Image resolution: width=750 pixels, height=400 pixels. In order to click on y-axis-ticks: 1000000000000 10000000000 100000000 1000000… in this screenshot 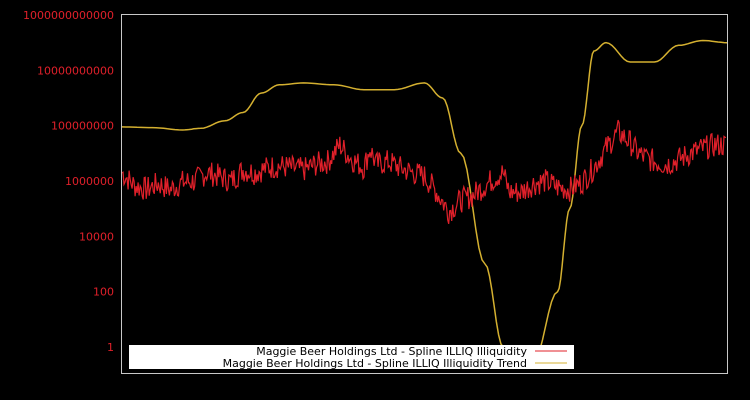, I will do `click(68, 181)`.